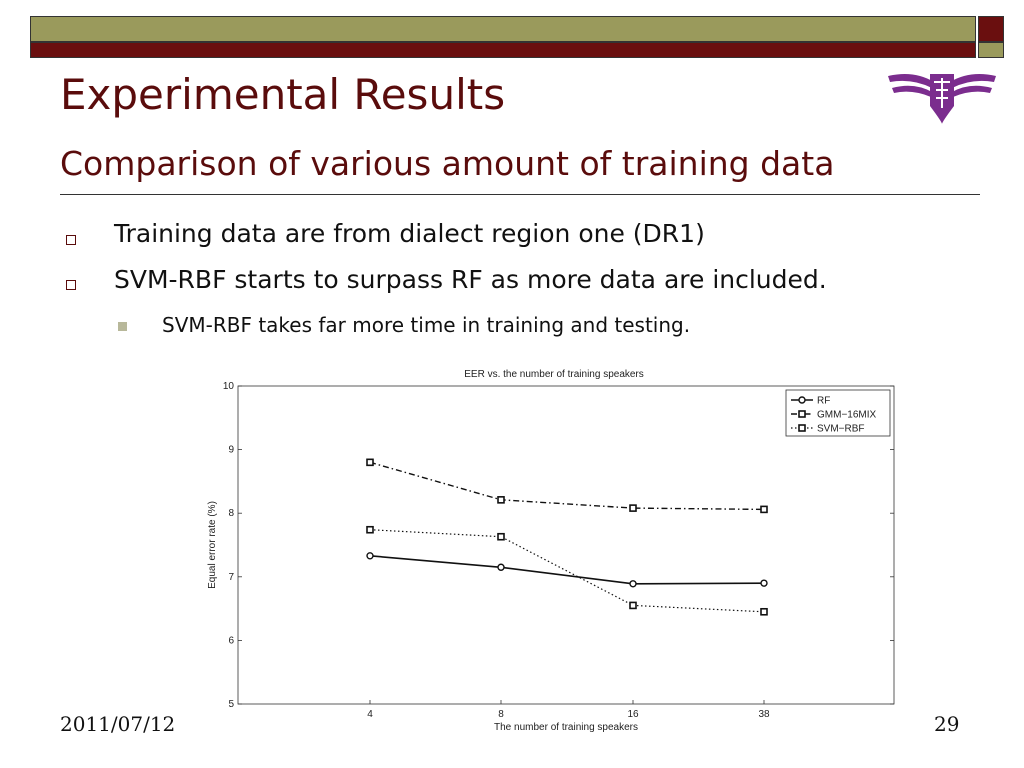 This screenshot has height=768, width=1024. I want to click on chart-title: EER vs. the number of training speakers, so click(554, 374).